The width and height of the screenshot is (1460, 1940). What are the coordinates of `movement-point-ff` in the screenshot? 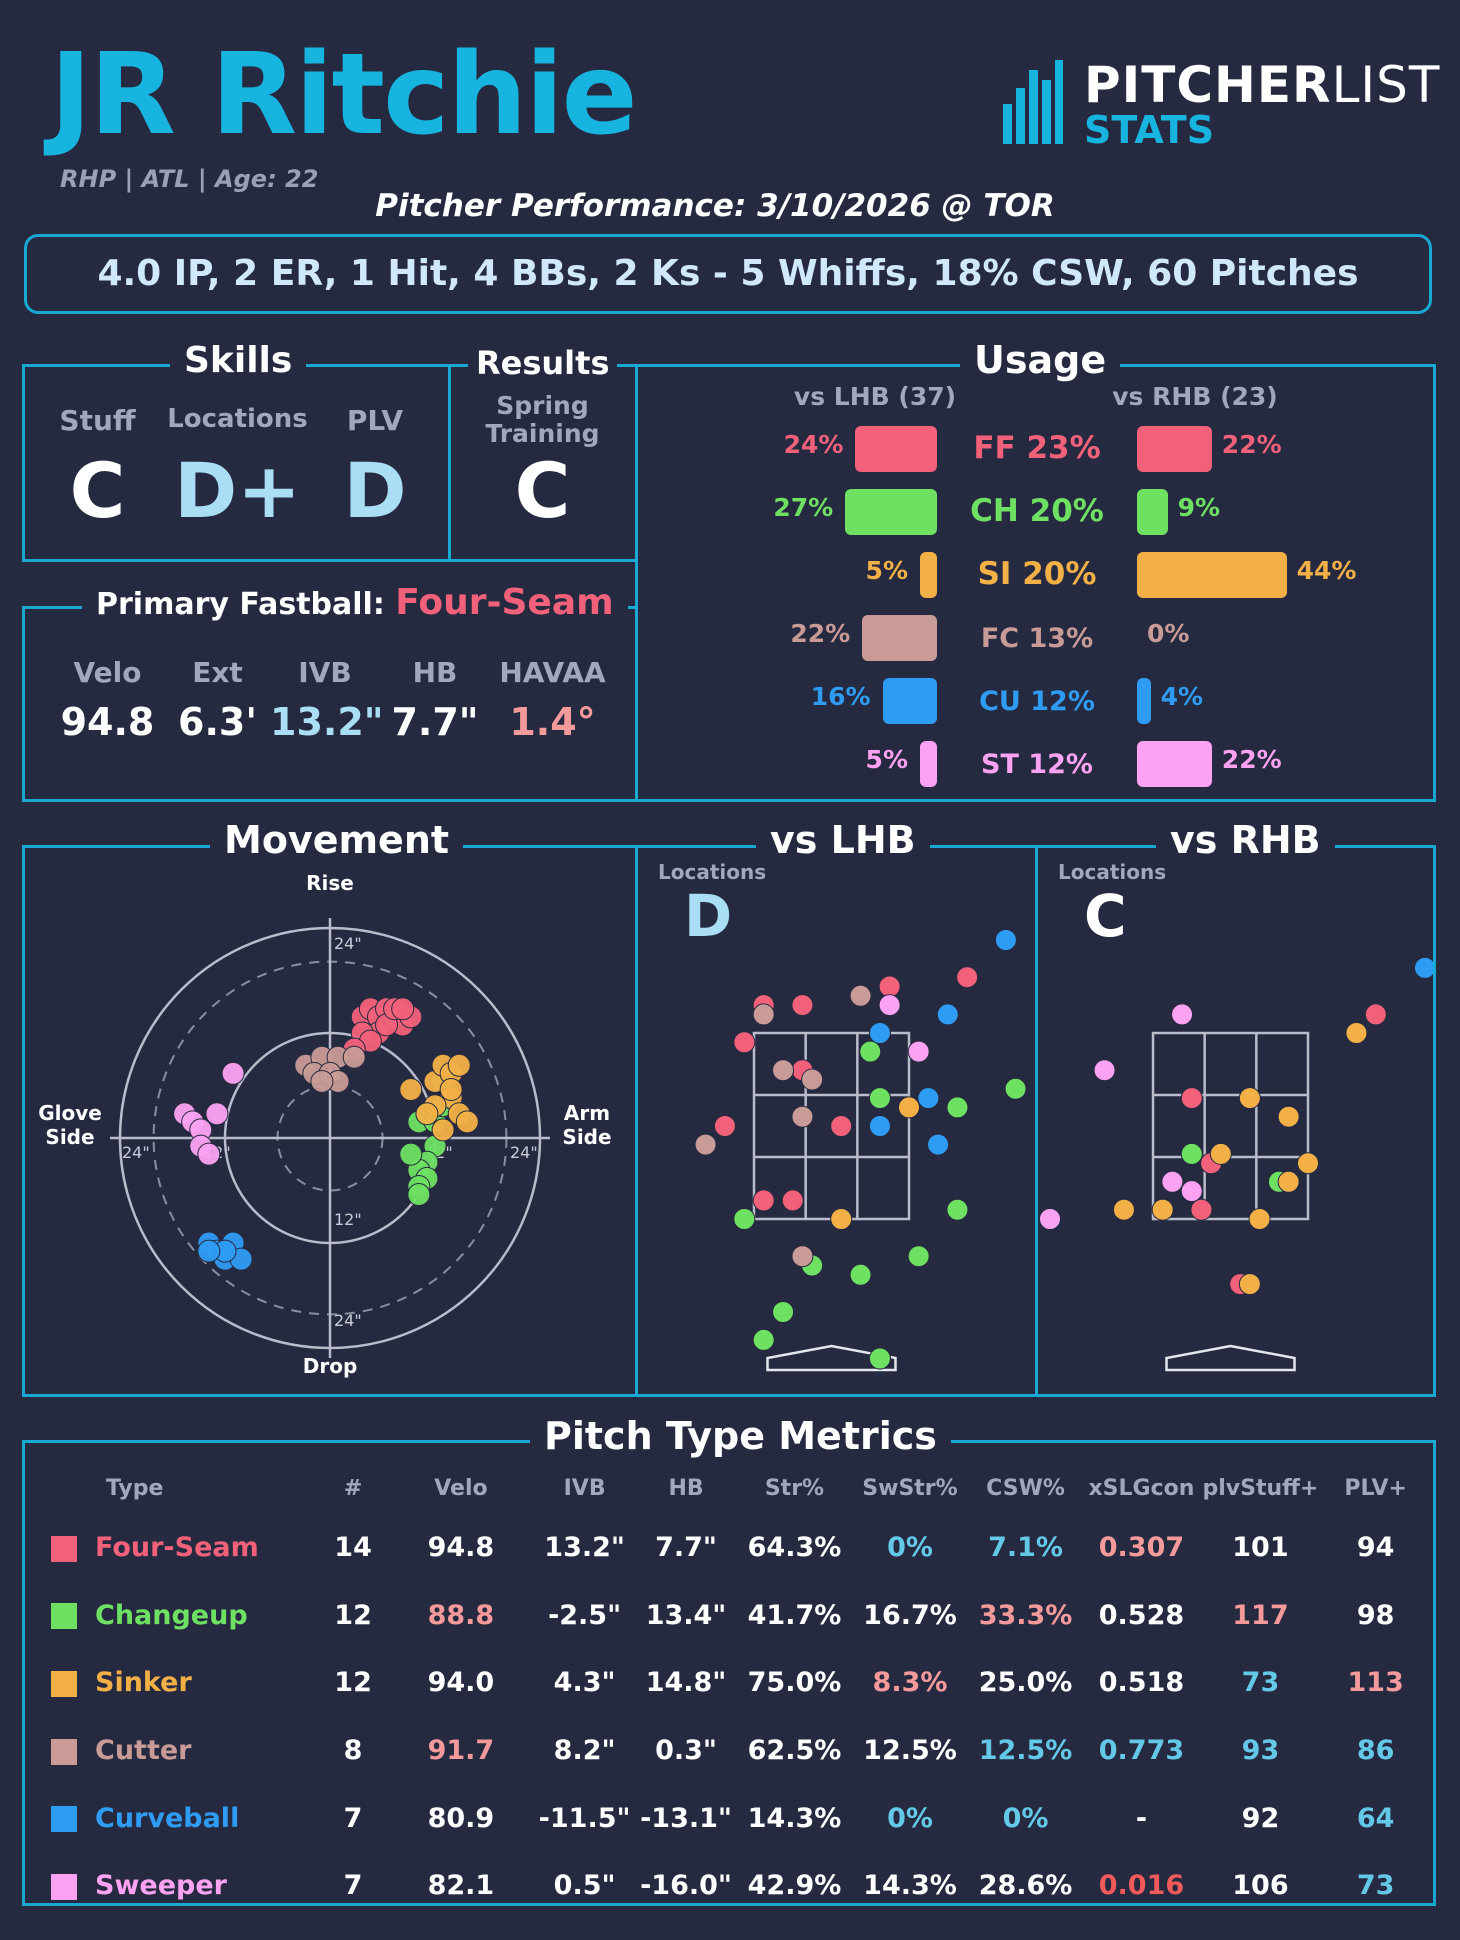 It's located at (403, 1009).